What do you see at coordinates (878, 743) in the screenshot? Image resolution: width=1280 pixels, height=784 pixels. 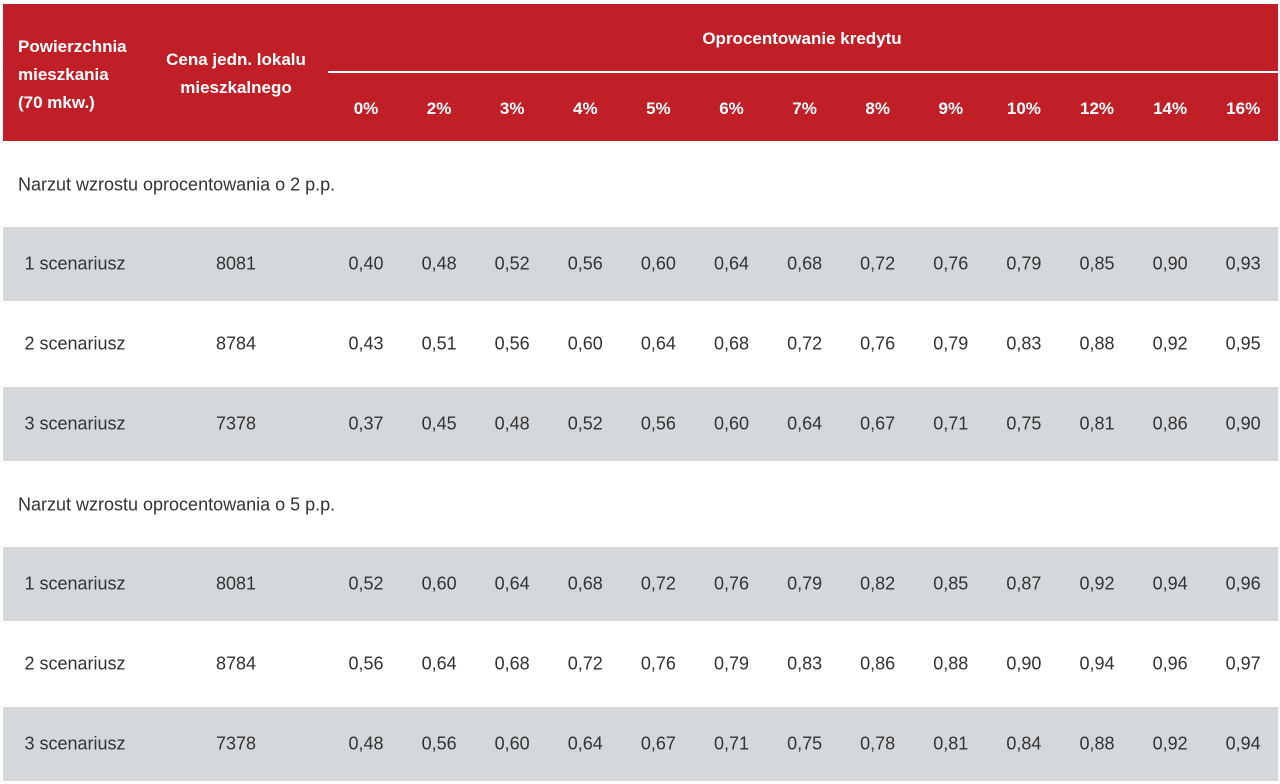 I see `value: 0,78` at bounding box center [878, 743].